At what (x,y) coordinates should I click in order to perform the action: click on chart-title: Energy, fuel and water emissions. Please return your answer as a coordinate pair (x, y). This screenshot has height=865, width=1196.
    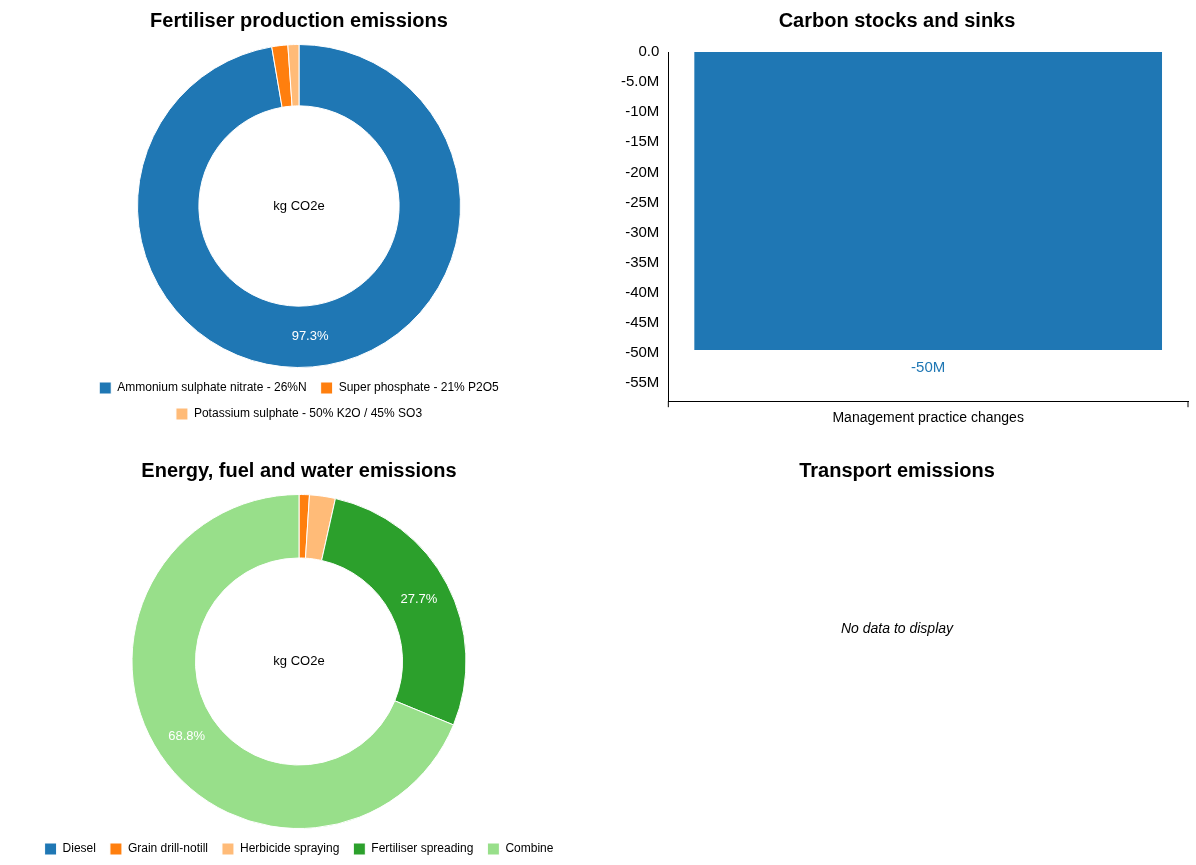
    Looking at the image, I should click on (299, 470).